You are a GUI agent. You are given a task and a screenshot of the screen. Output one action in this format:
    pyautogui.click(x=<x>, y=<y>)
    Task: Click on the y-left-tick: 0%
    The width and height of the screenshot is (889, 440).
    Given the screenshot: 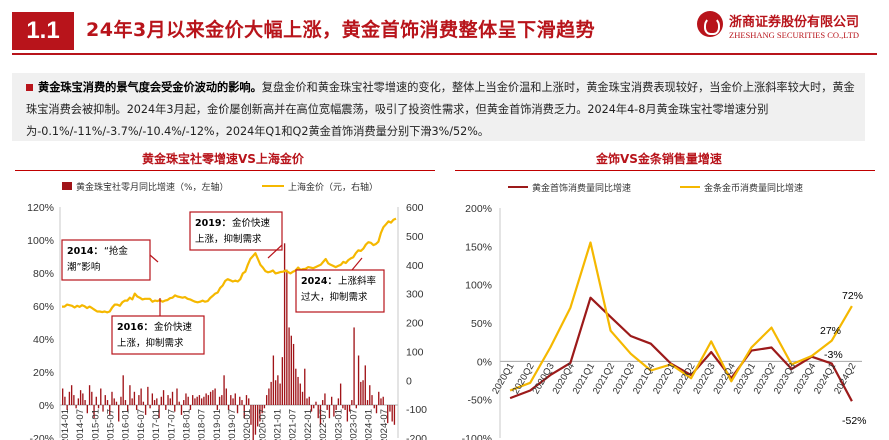 What is the action you would take?
    pyautogui.click(x=46, y=406)
    